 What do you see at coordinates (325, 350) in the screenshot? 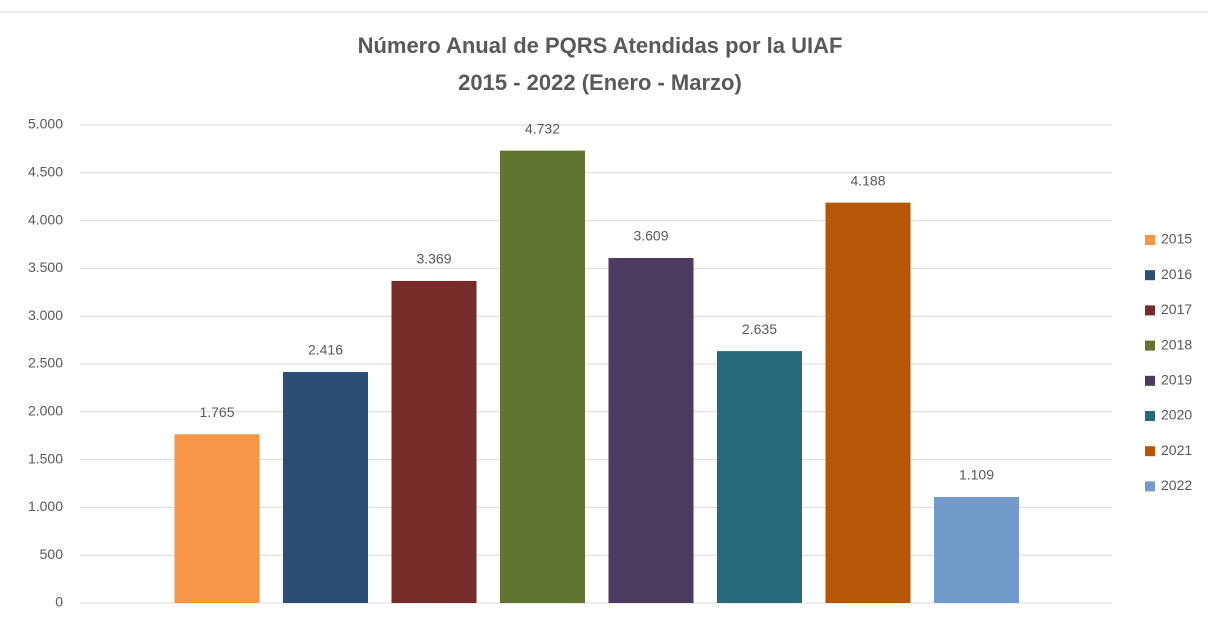
I see `data-label: 2.416` at bounding box center [325, 350].